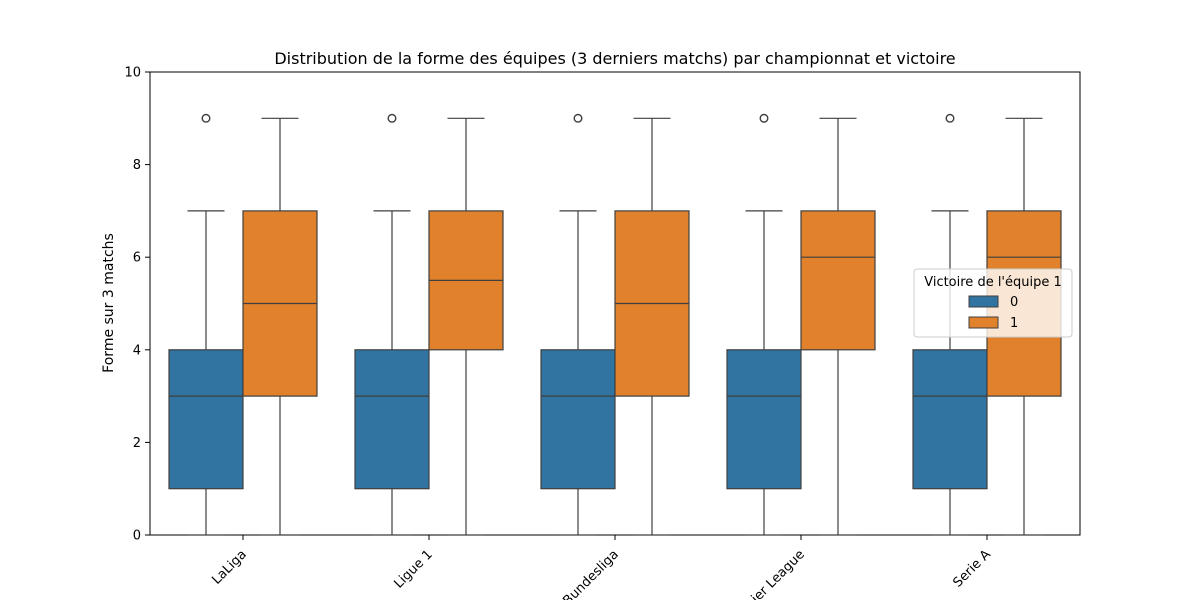  Describe the element at coordinates (137, 258) in the screenshot. I see `y-tick-label: 6` at that location.